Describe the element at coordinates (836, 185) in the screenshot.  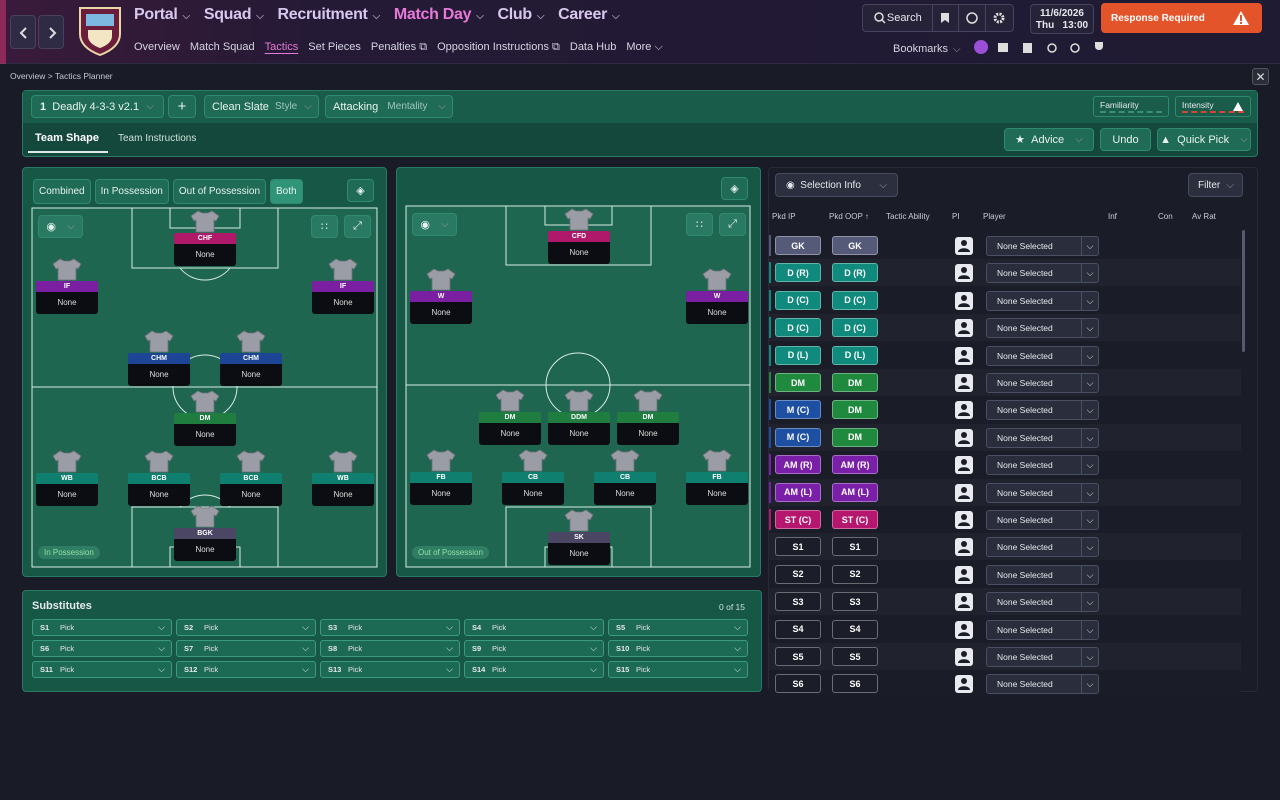
I see `selection-info-dropdown: ◉ Selection Info ⌵` at that location.